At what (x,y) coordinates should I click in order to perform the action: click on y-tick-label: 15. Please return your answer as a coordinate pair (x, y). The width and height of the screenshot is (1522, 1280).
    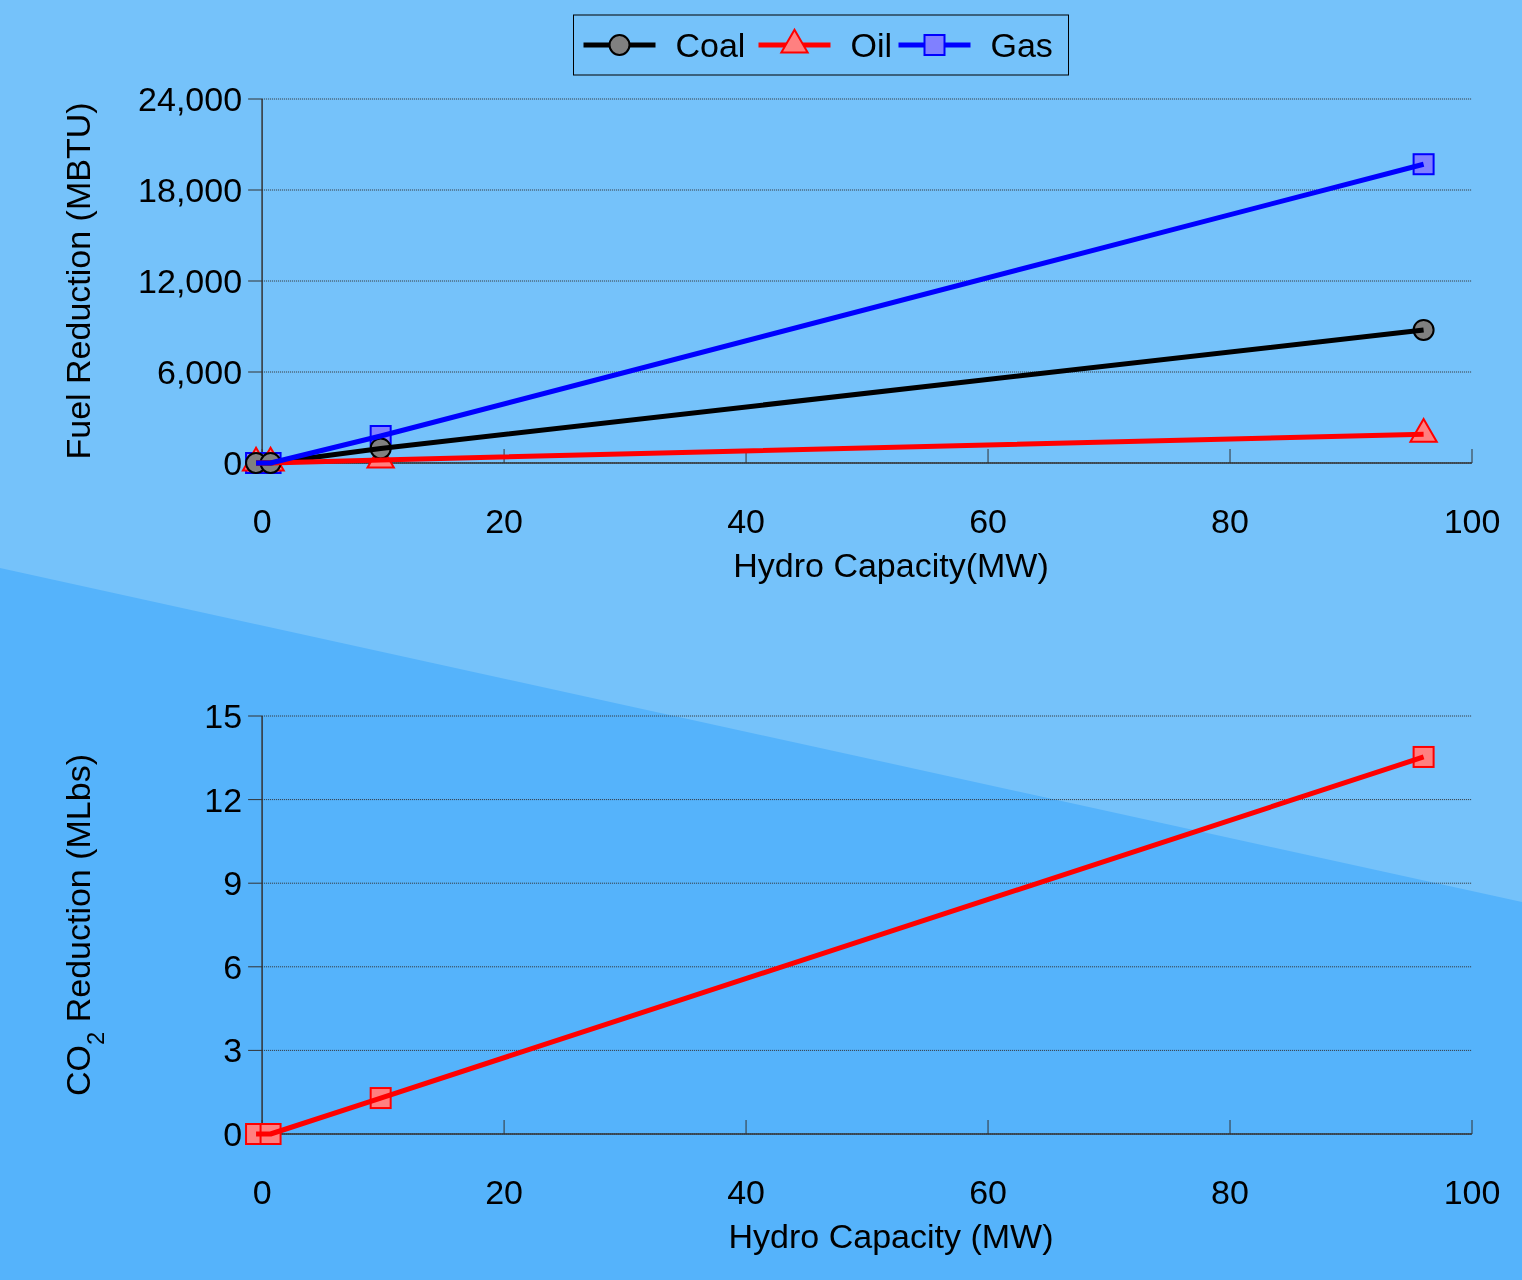
    Looking at the image, I should click on (223, 716).